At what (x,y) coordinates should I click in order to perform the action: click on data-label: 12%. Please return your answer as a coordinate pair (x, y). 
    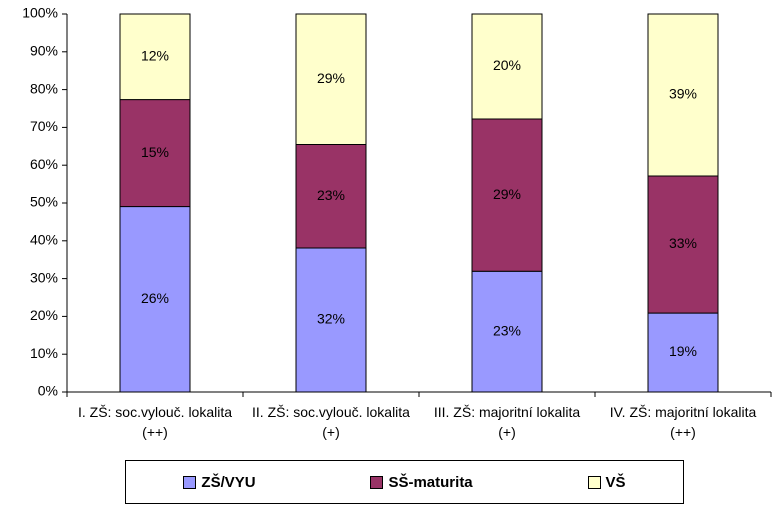
    Looking at the image, I should click on (155, 55).